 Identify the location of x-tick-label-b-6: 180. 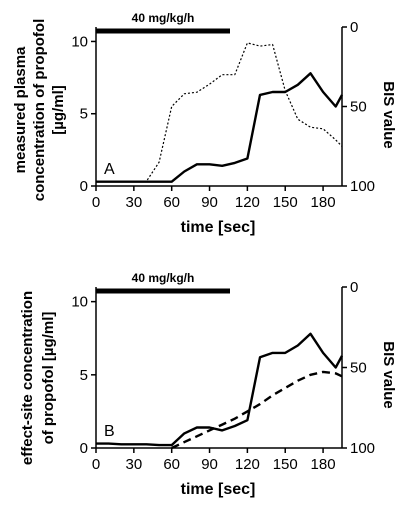
(323, 464).